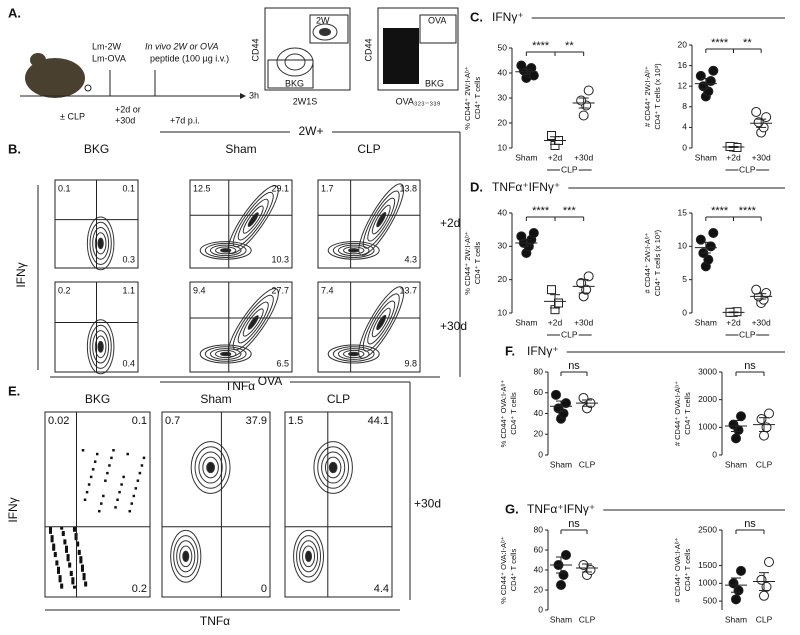 This screenshot has height=635, width=800. What do you see at coordinates (270, 381) in the screenshot?
I see `group-label: OVA` at bounding box center [270, 381].